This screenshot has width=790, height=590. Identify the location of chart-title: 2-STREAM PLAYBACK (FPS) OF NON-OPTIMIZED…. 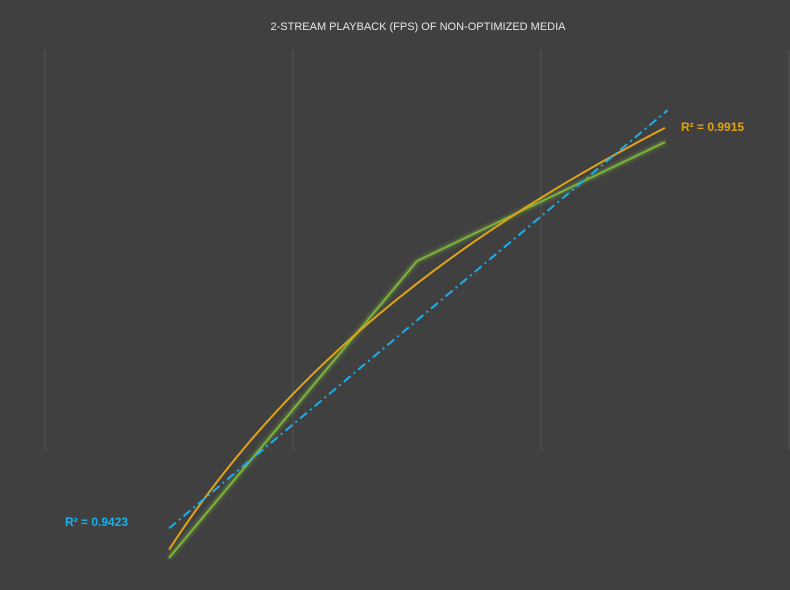
(419, 27).